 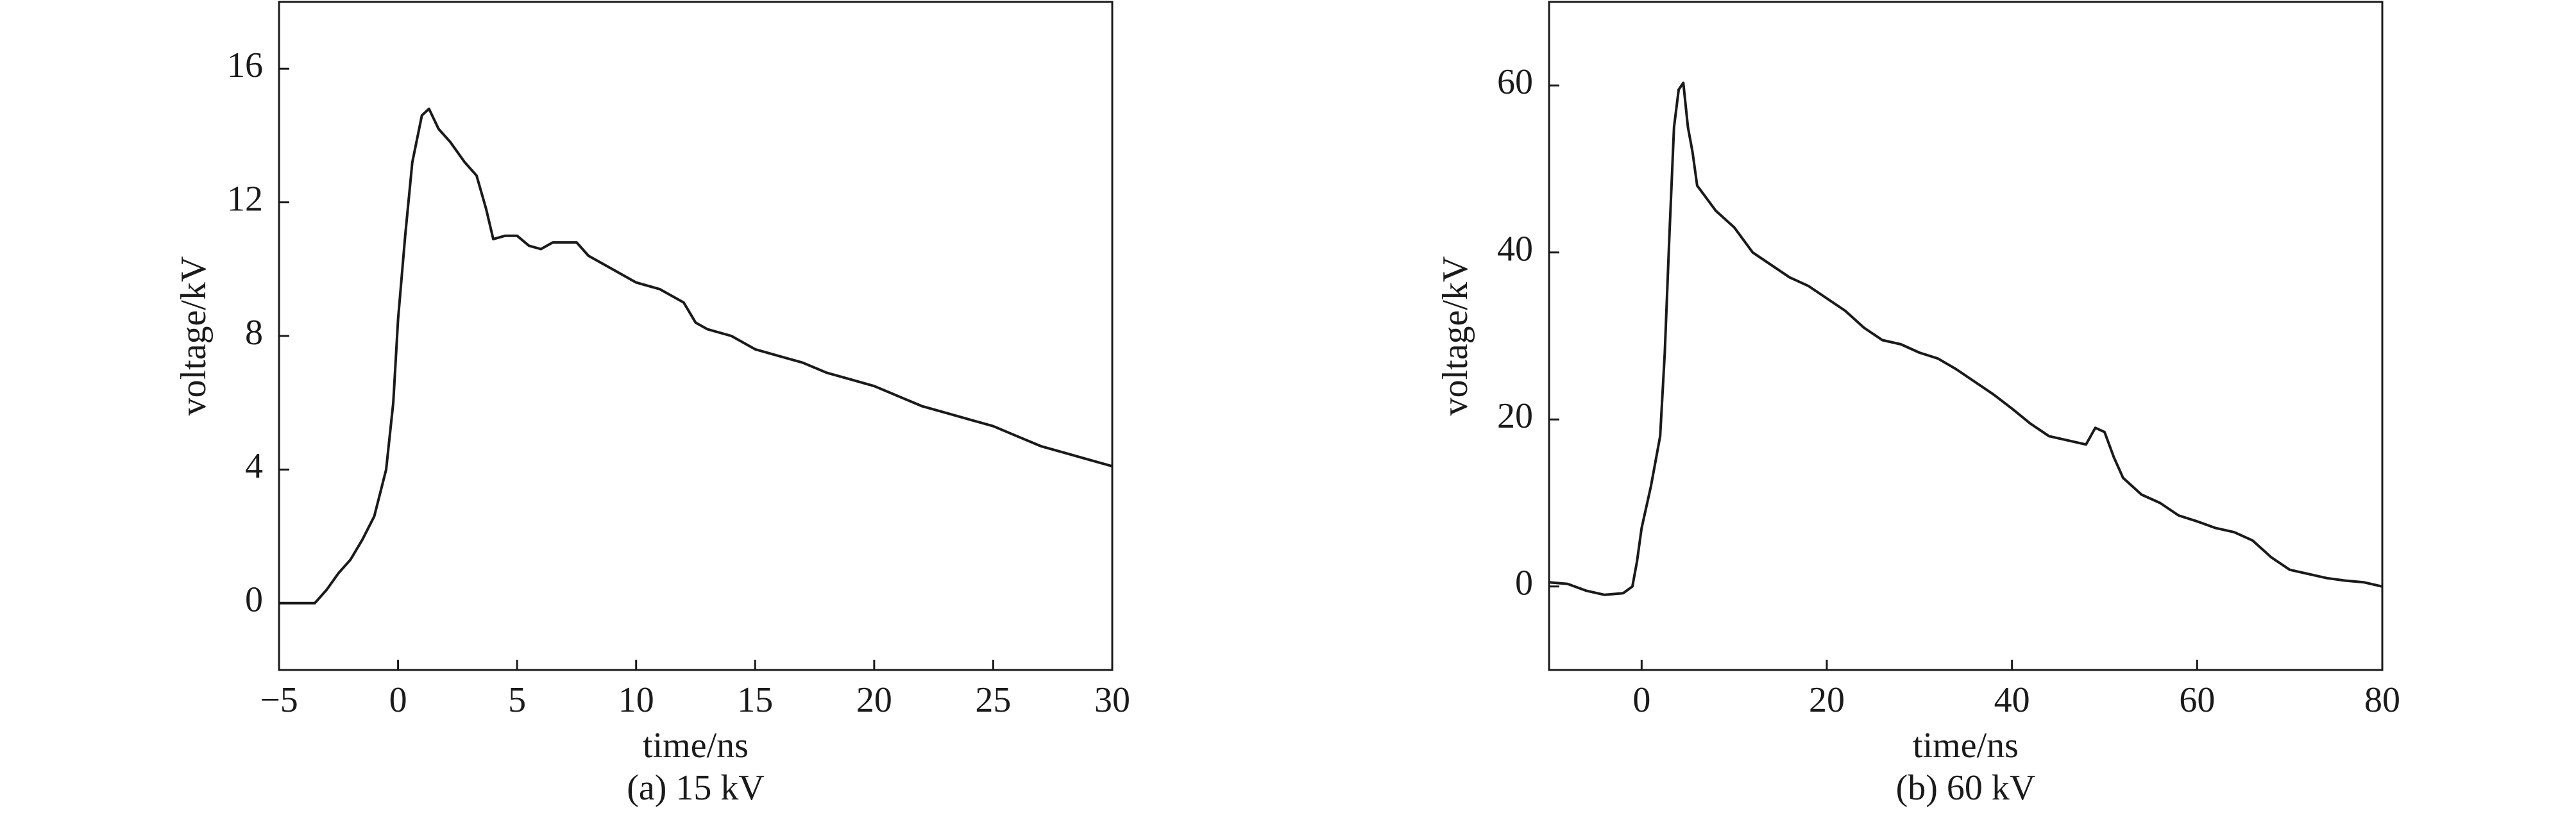 What do you see at coordinates (254, 333) in the screenshot?
I see `y-tick-label: 8` at bounding box center [254, 333].